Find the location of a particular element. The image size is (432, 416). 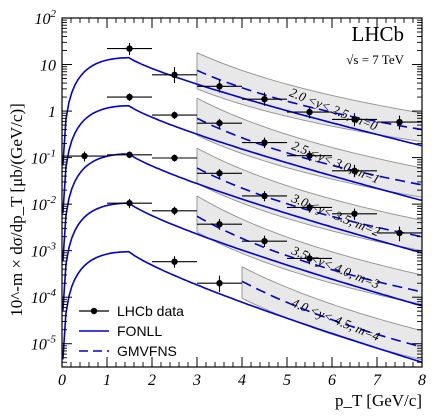

x-tick-labels: 0 1 2 3 4 5 6 7 8 is located at coordinates (242, 380).